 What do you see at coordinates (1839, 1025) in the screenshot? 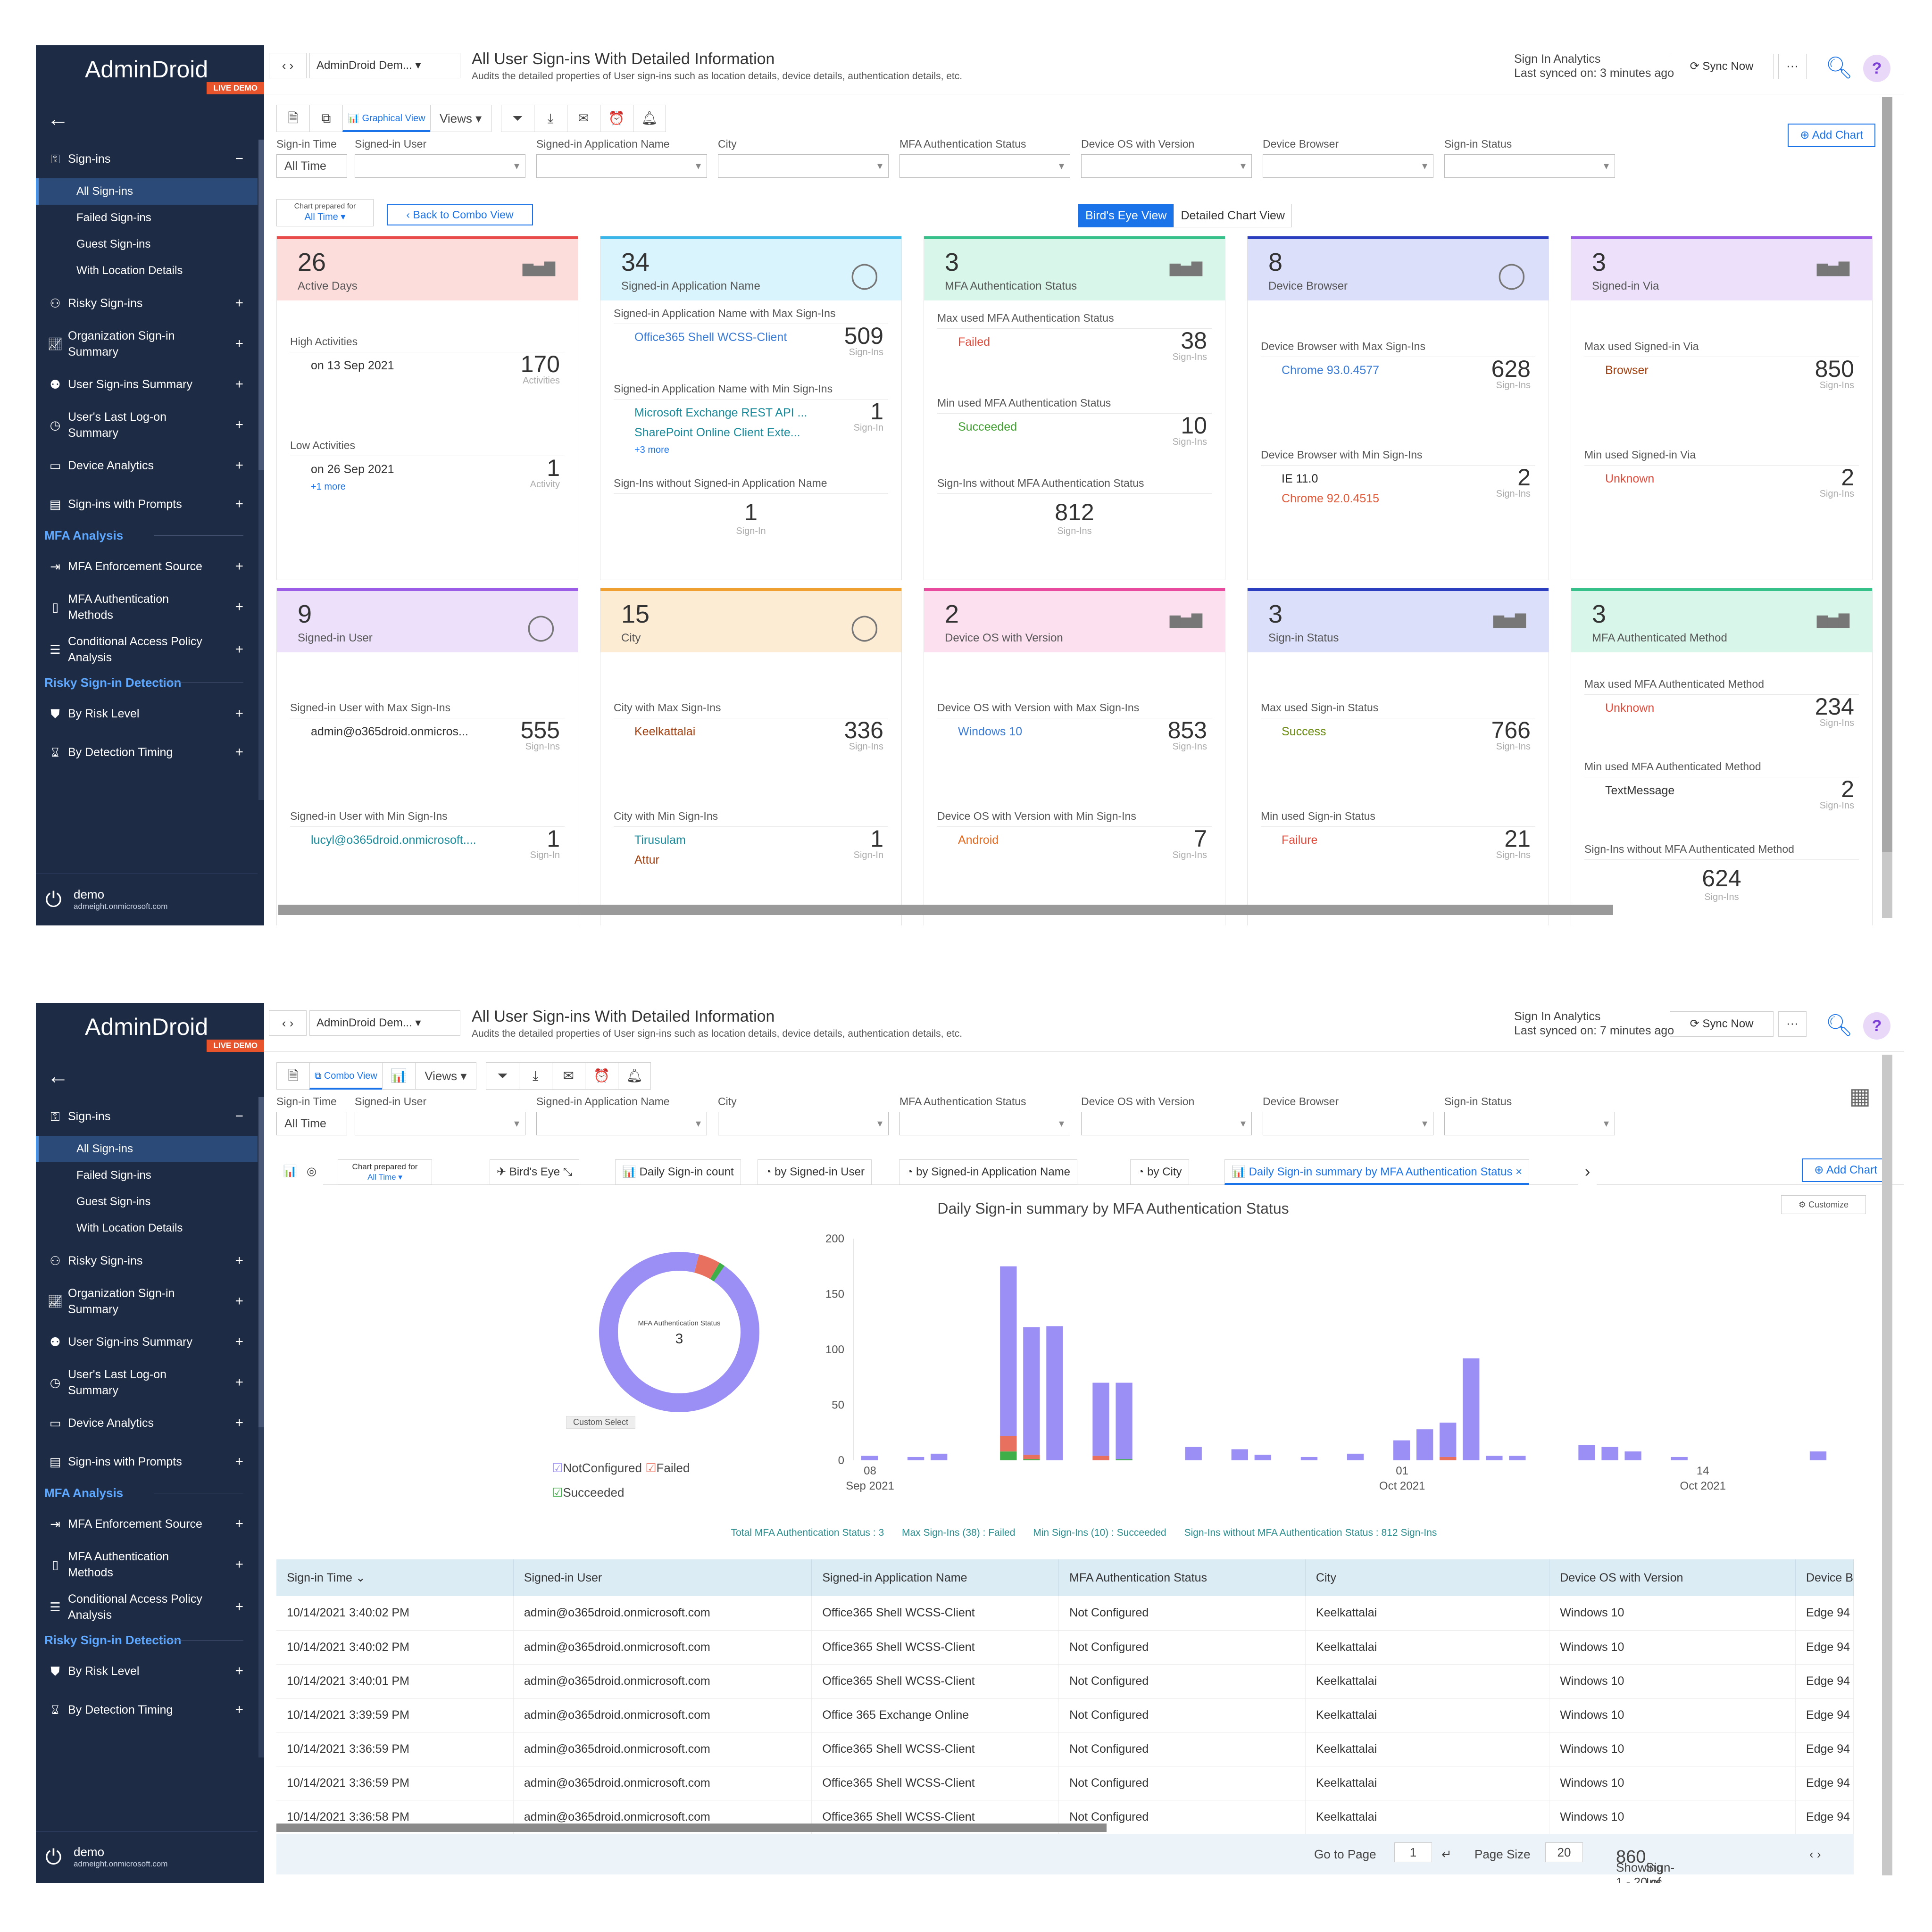
I see `search-icon: 🔍︎` at bounding box center [1839, 1025].